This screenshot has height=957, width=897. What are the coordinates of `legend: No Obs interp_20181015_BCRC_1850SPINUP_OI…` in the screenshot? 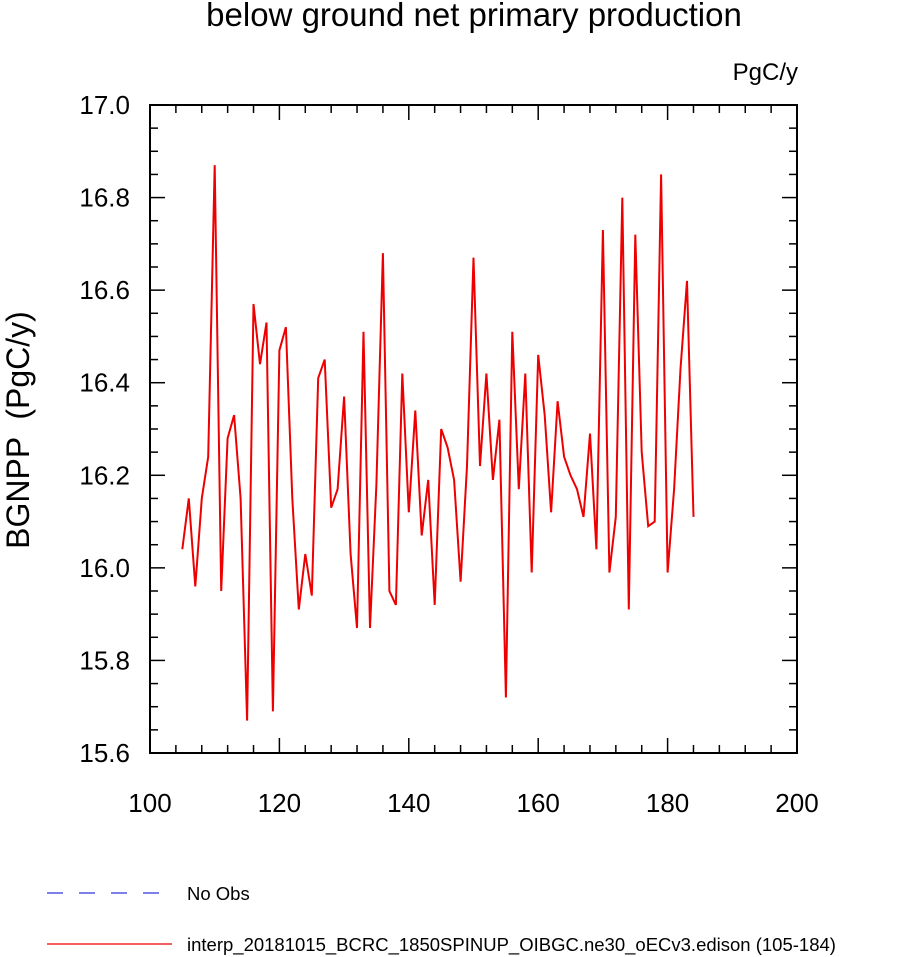 It's located at (441, 919).